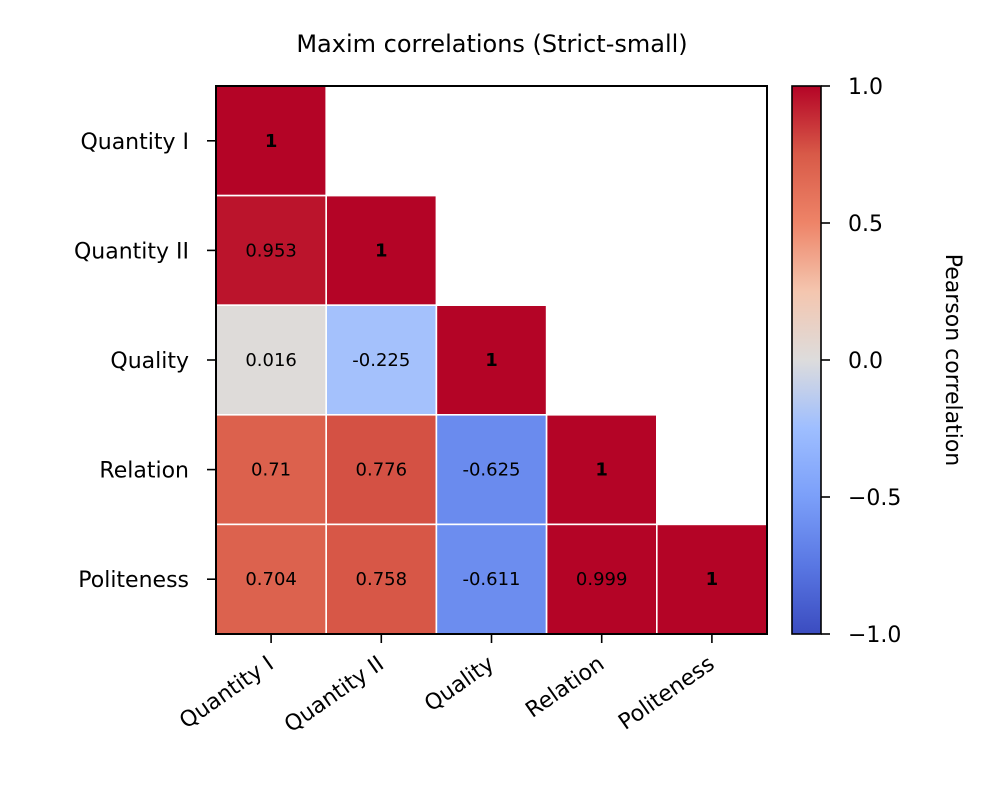  I want to click on cell-value-label: 0.016, so click(271, 360).